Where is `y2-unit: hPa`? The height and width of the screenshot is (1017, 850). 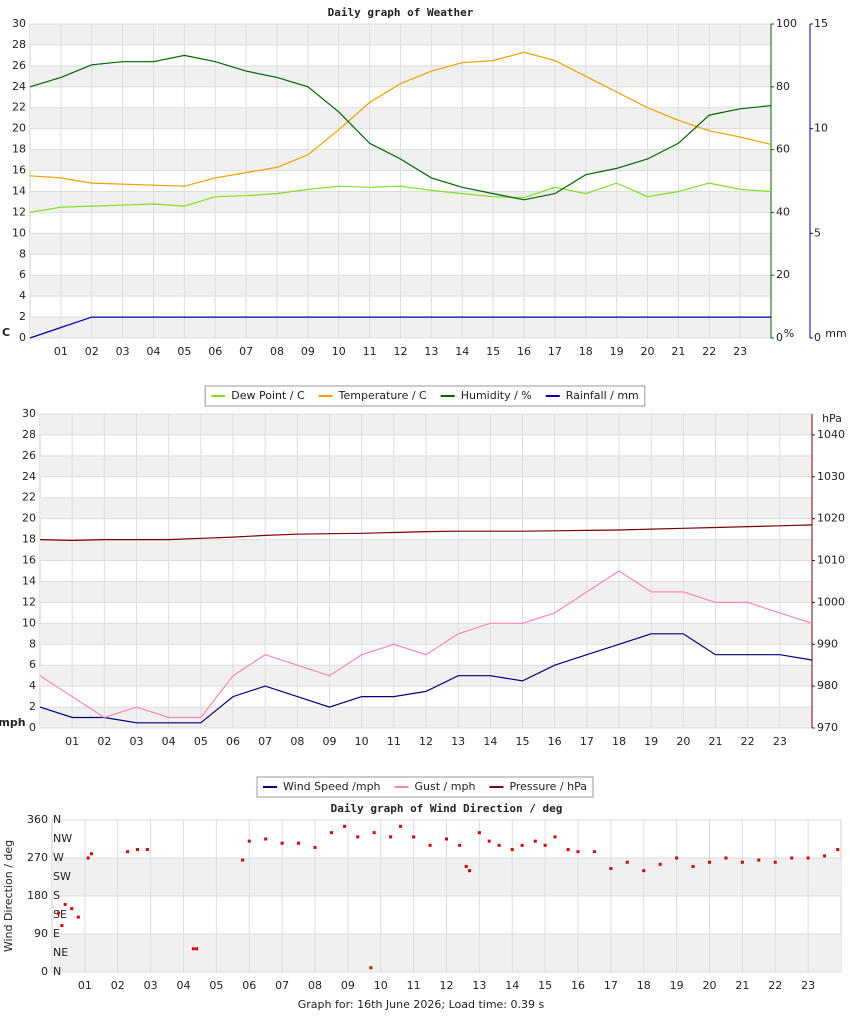
y2-unit: hPa is located at coordinates (832, 418).